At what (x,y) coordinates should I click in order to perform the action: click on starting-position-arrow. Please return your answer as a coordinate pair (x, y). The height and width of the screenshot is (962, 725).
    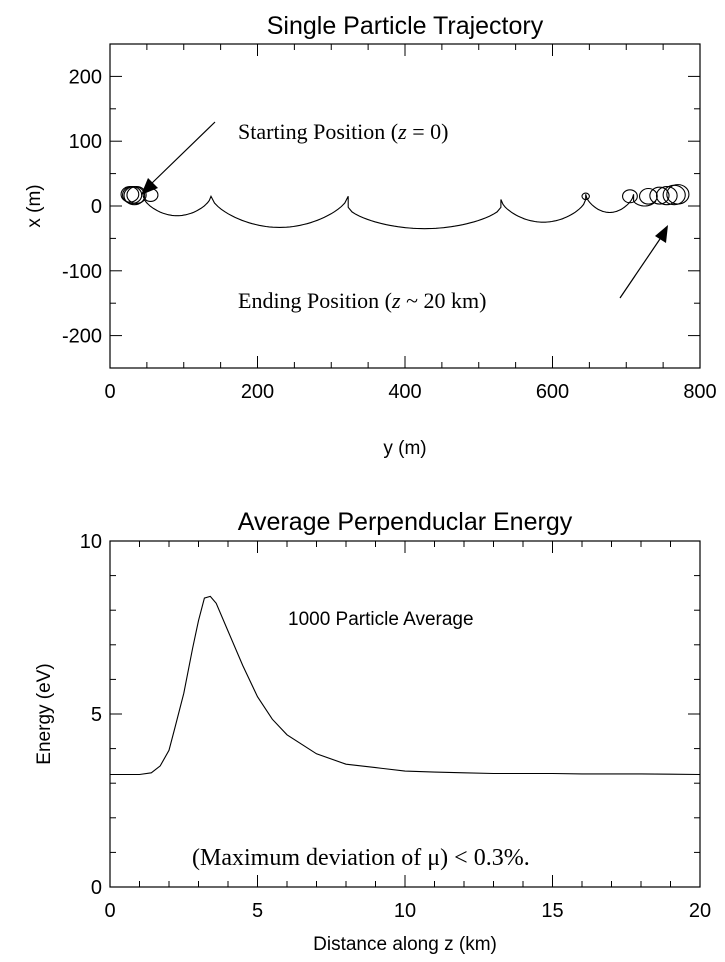
    Looking at the image, I should click on (178, 158).